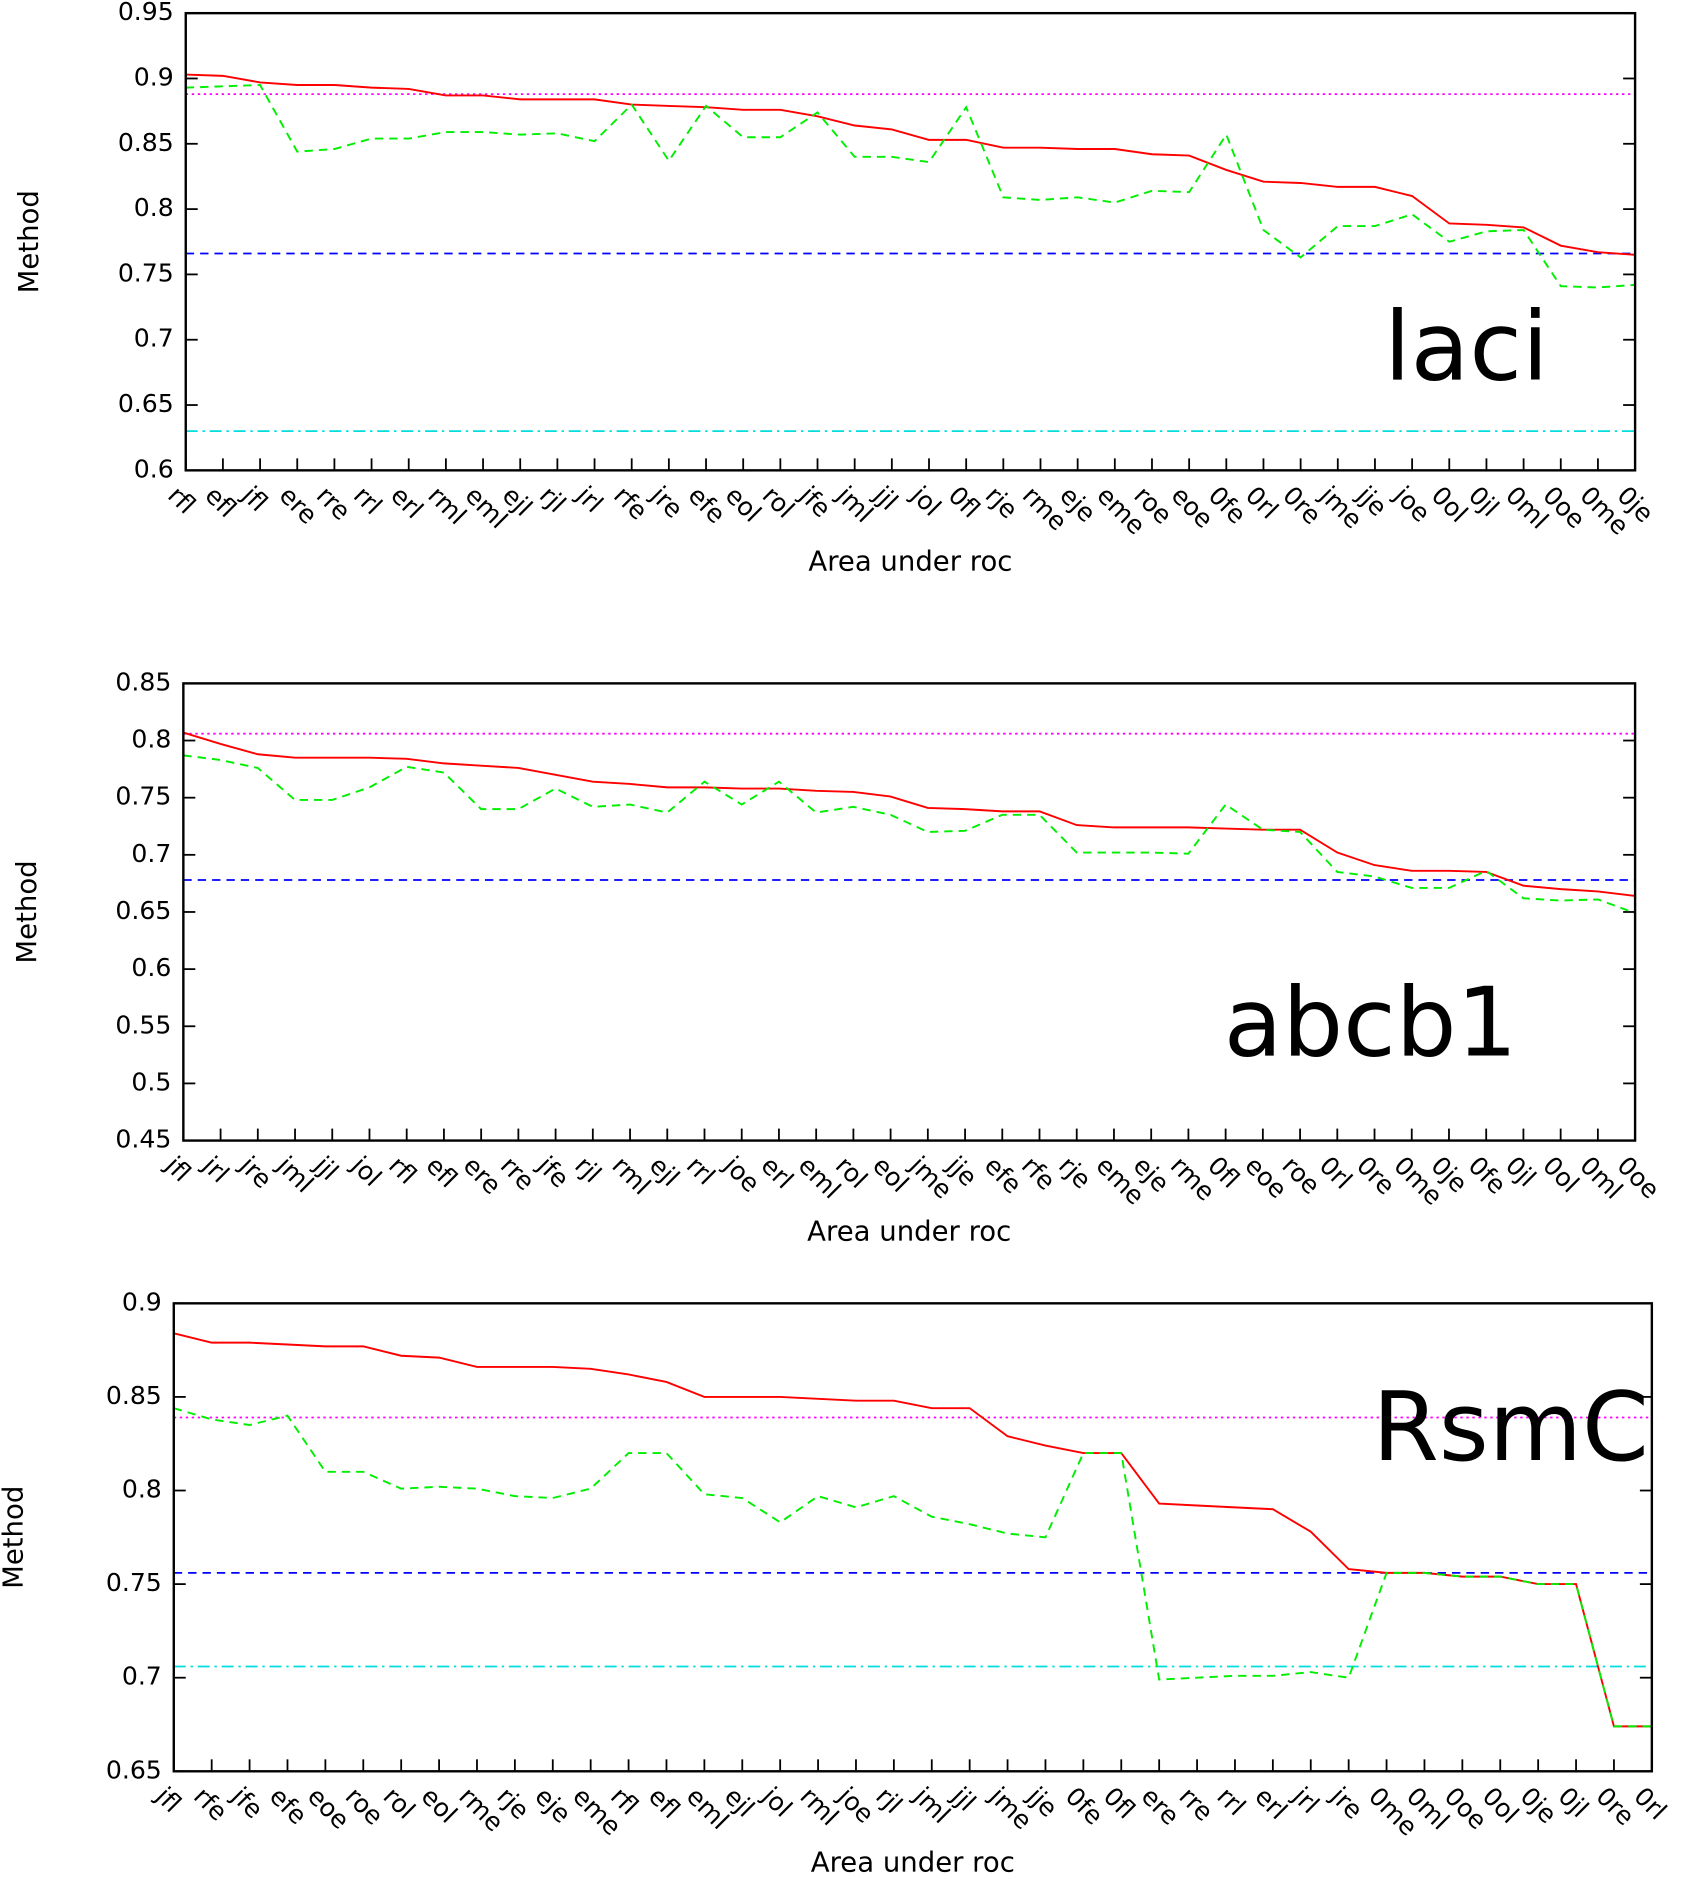 The width and height of the screenshot is (1688, 1879). Describe the element at coordinates (1639, 1178) in the screenshot. I see `x-tick-label: 0oe` at that location.